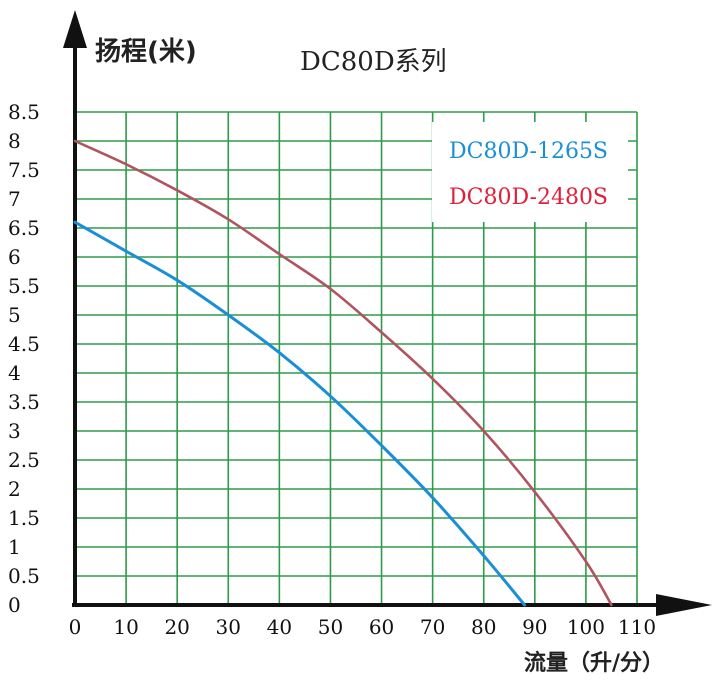 This screenshot has width=725, height=690. What do you see at coordinates (14, 315) in the screenshot?
I see `y-tick-label: 5` at bounding box center [14, 315].